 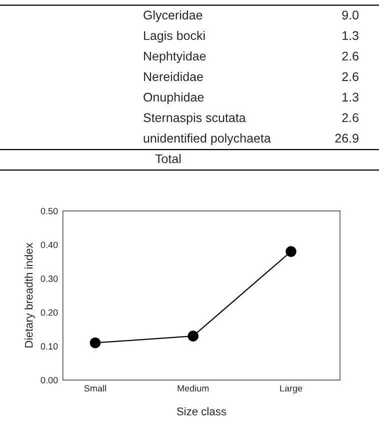 What do you see at coordinates (193, 388) in the screenshot?
I see `x-tick-label: Medium` at bounding box center [193, 388].